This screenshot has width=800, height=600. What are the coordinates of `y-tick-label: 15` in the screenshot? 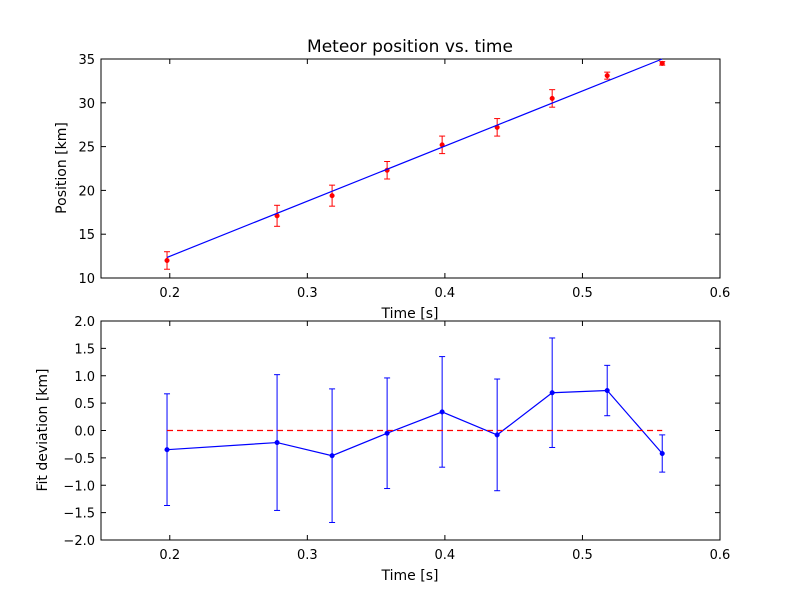 It's located at (86, 235).